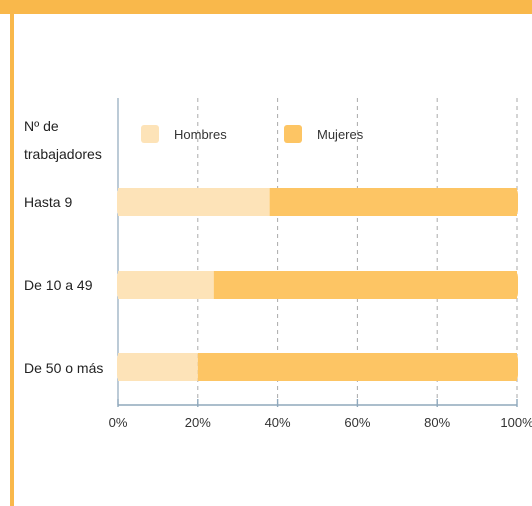 The height and width of the screenshot is (506, 532). I want to click on left-accent-rule, so click(12, 260).